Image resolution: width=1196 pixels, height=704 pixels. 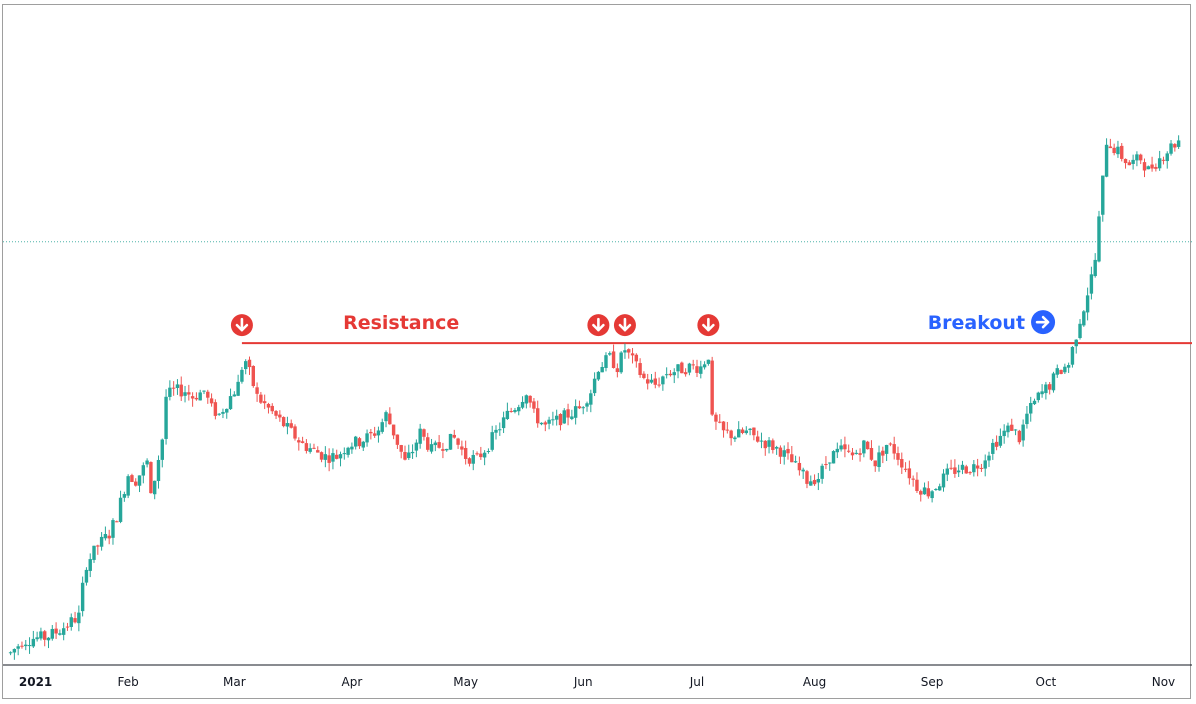 What do you see at coordinates (401, 323) in the screenshot?
I see `resistance-label: Resistance` at bounding box center [401, 323].